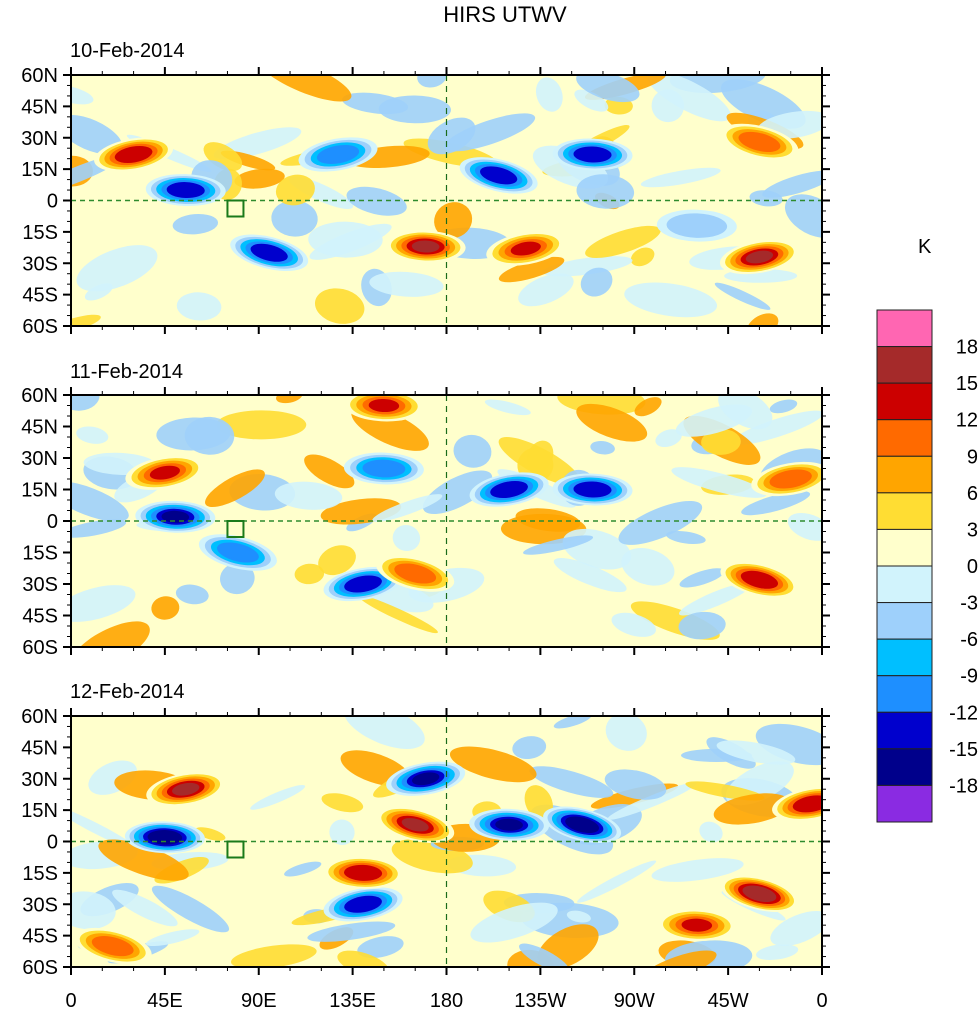 This screenshot has width=980, height=1014. I want to click on colorbar-label: 6, so click(972, 494).